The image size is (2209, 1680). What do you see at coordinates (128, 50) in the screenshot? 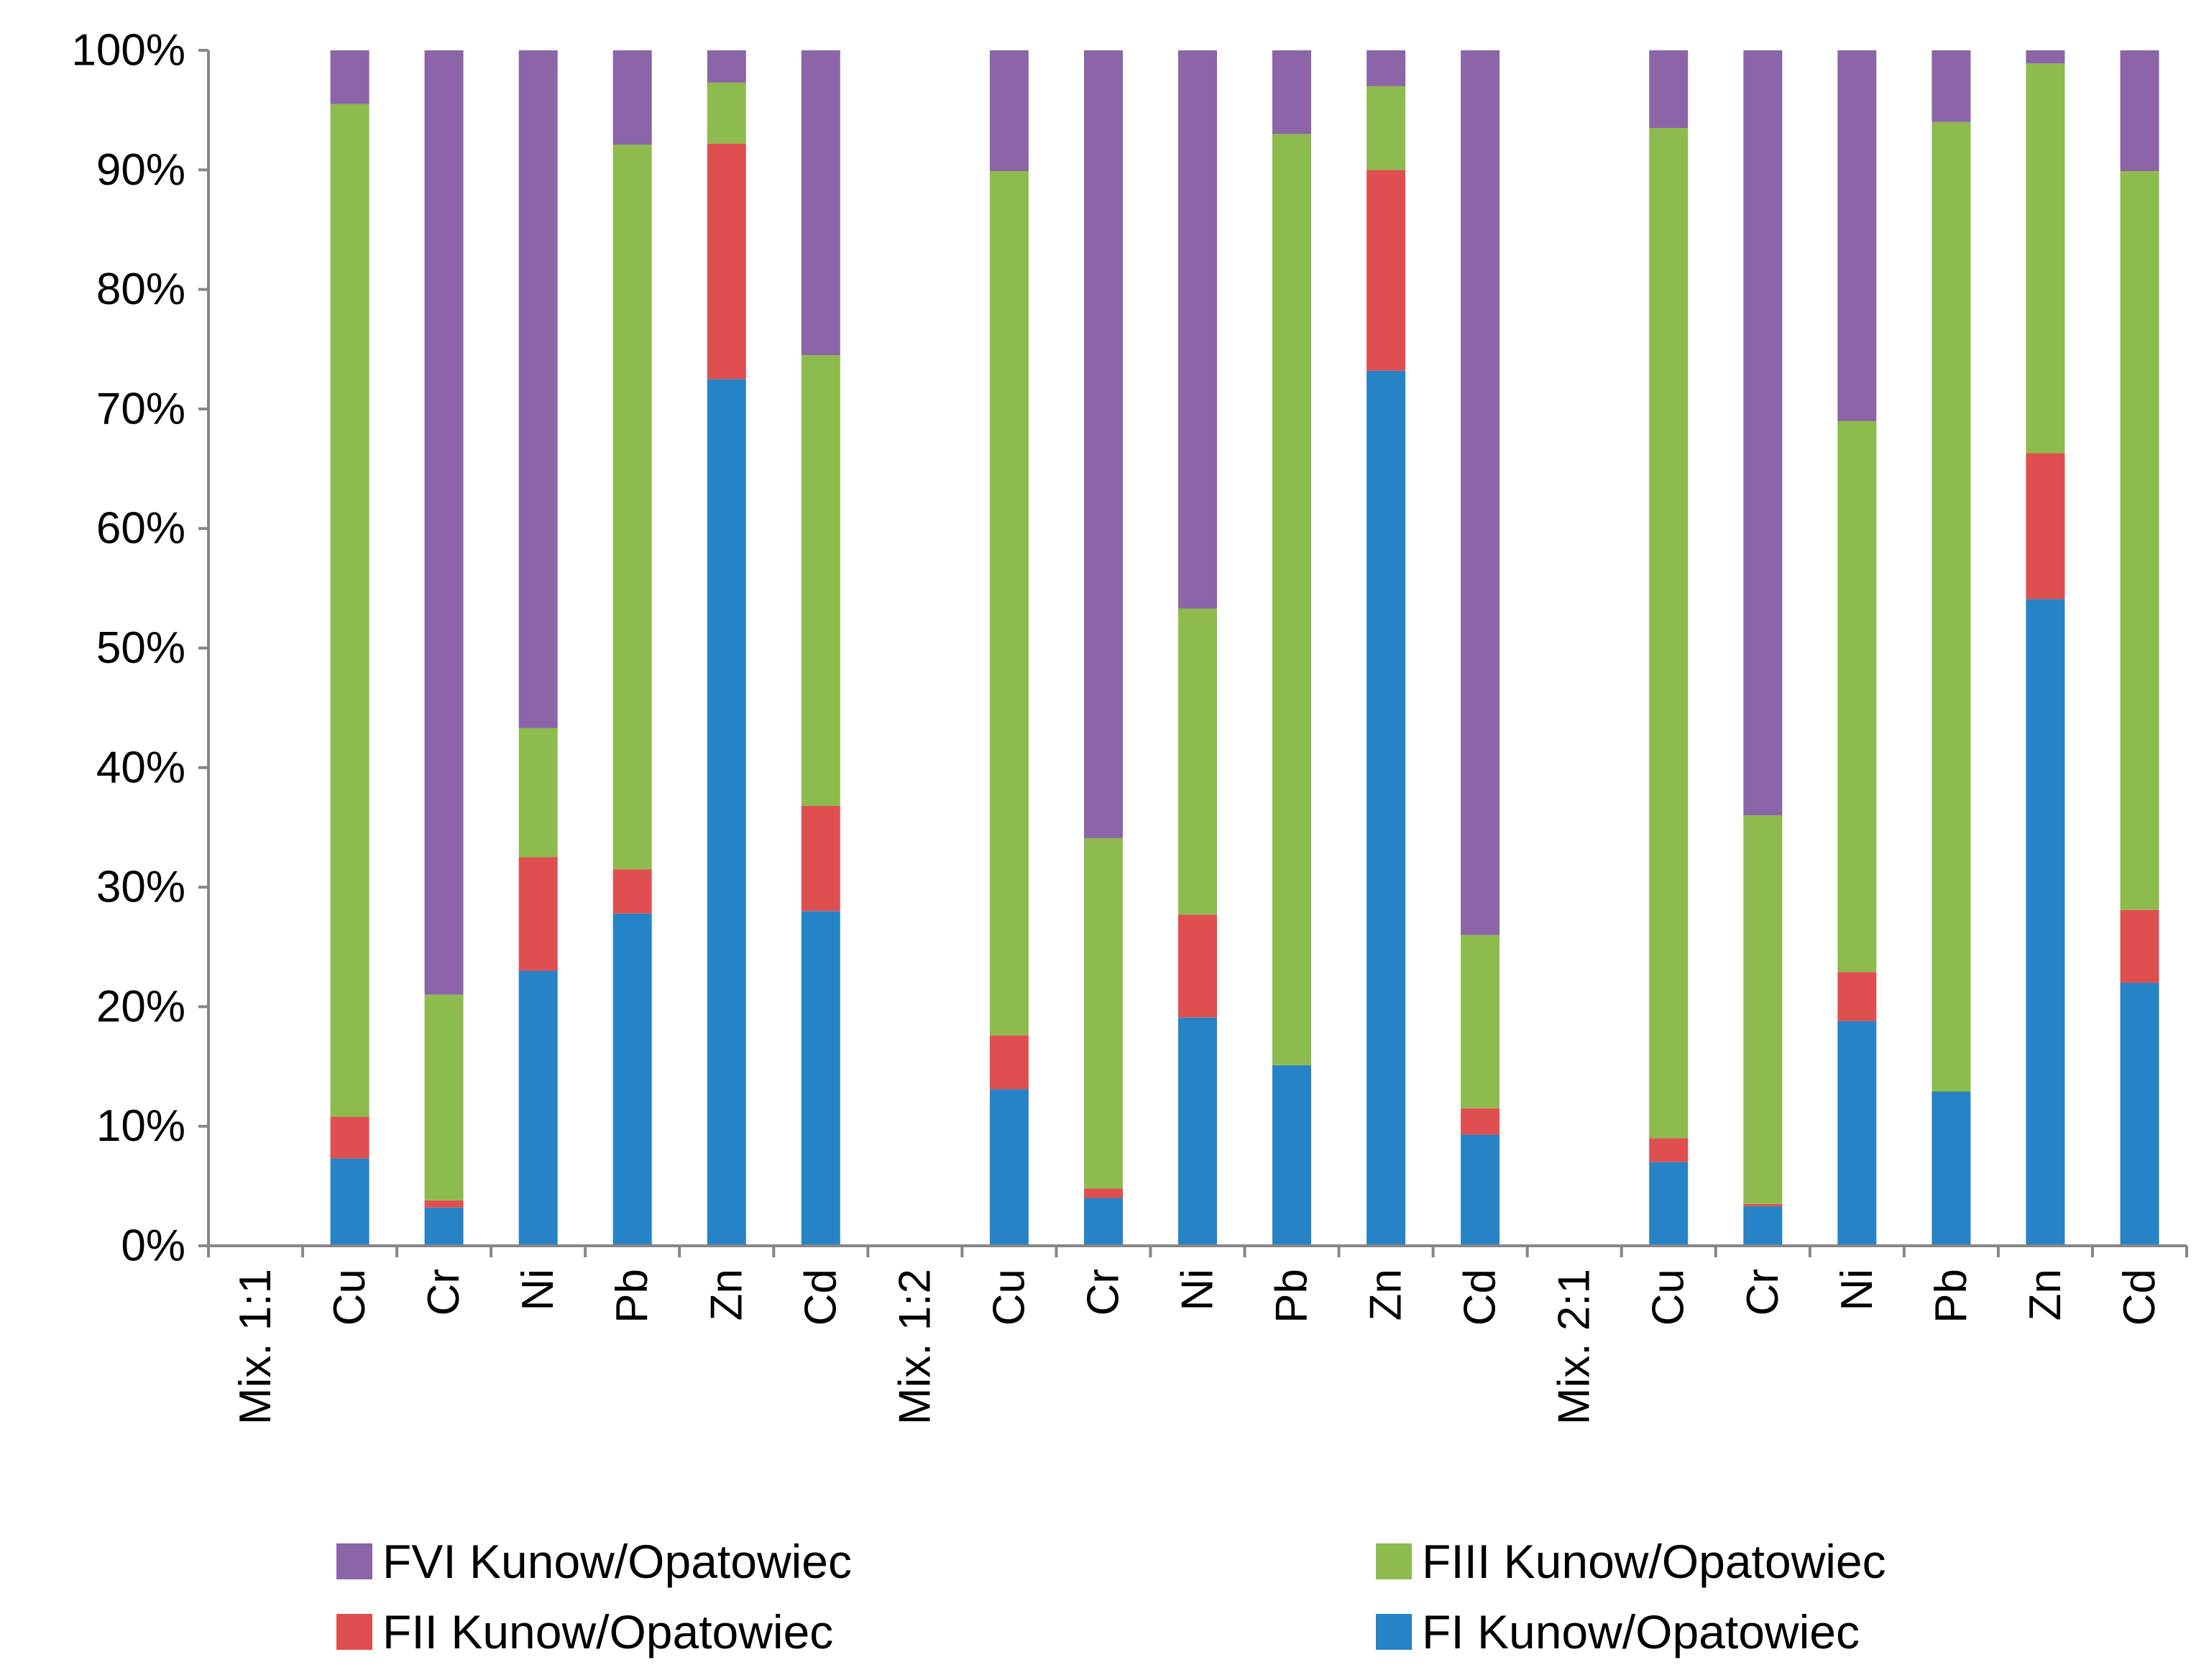
I see `y-tick-label: 100%` at bounding box center [128, 50].